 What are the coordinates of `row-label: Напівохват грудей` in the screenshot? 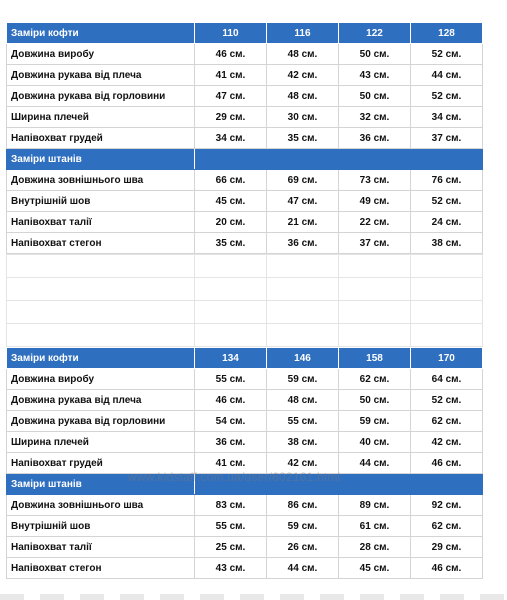 It's located at (100, 138).